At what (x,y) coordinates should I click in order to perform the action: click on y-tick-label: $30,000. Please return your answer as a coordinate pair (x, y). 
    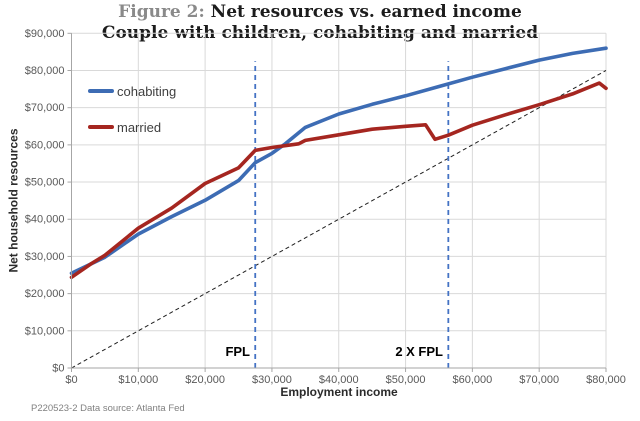
    Looking at the image, I should click on (45, 257).